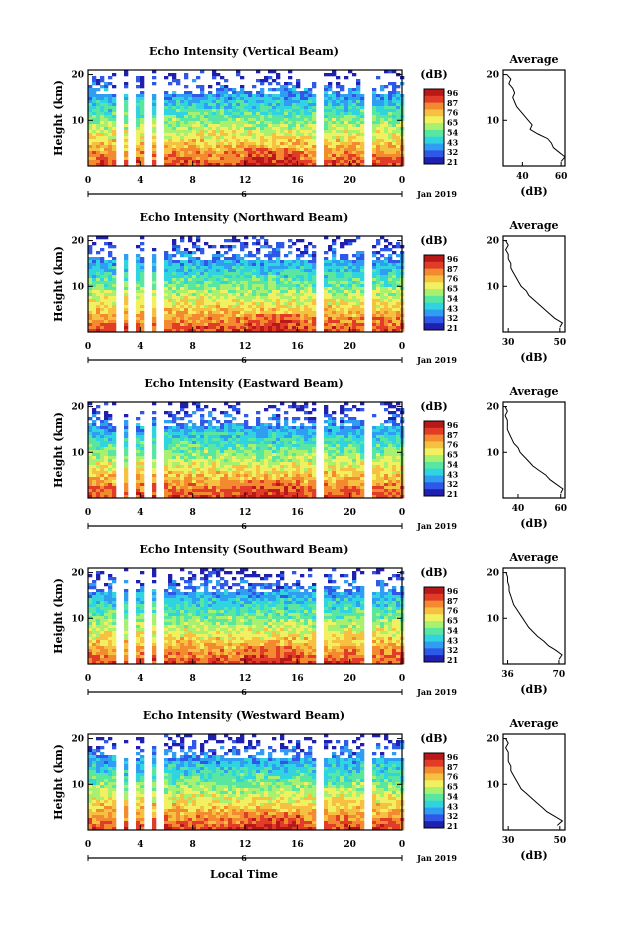 This screenshot has height=929, width=619. Describe the element at coordinates (77, 785) in the screenshot. I see `y-tick-label: 10` at that location.